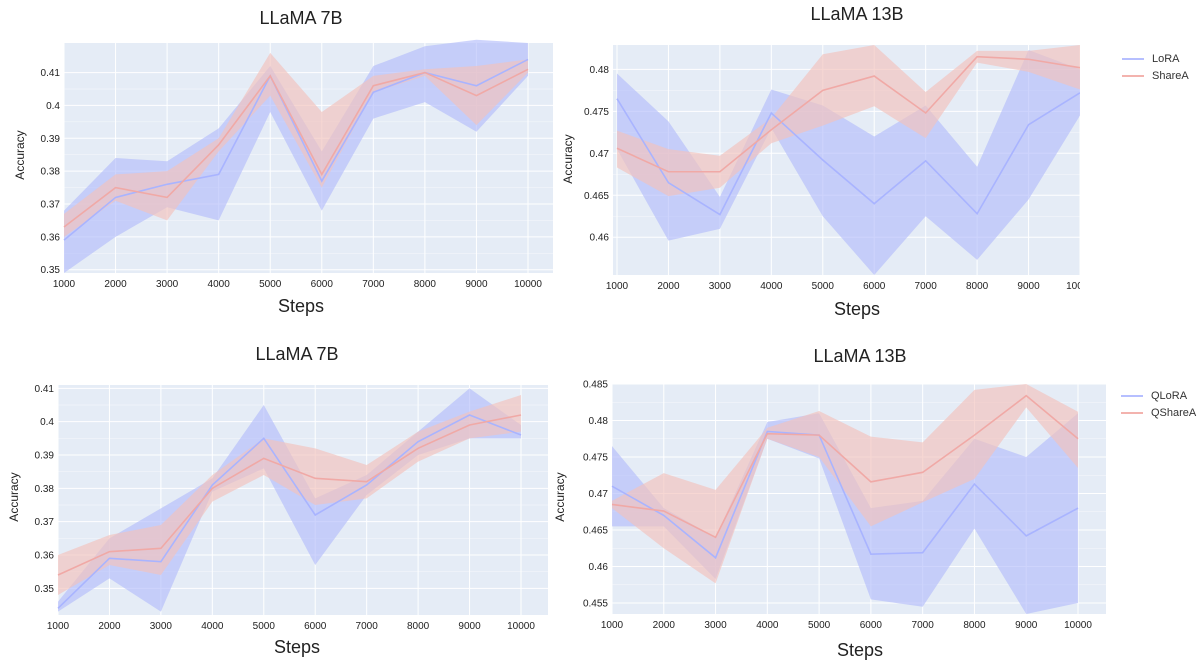 The width and height of the screenshot is (1202, 666). What do you see at coordinates (857, 14) in the screenshot?
I see `panel-title-tr: LLaMA 13B` at bounding box center [857, 14].